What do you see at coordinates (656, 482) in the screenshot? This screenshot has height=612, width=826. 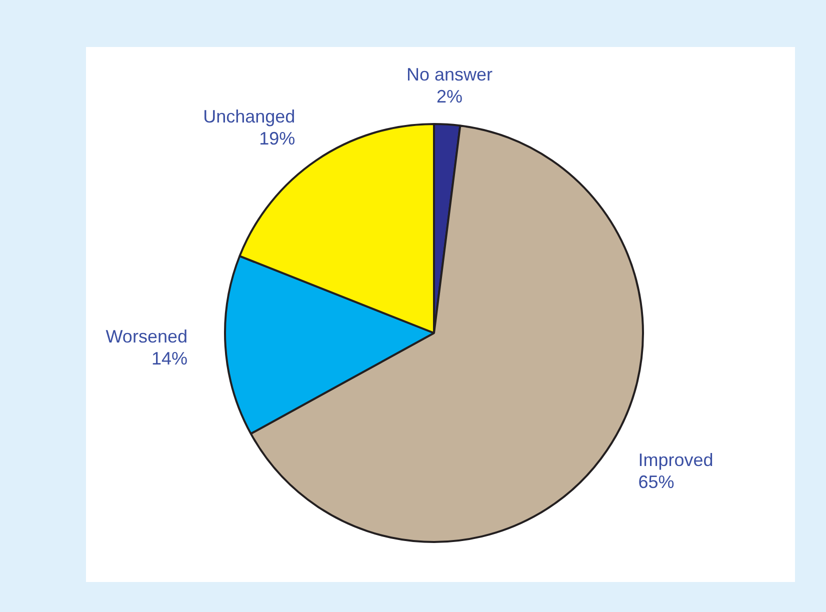 I see `data-label: 65%` at bounding box center [656, 482].